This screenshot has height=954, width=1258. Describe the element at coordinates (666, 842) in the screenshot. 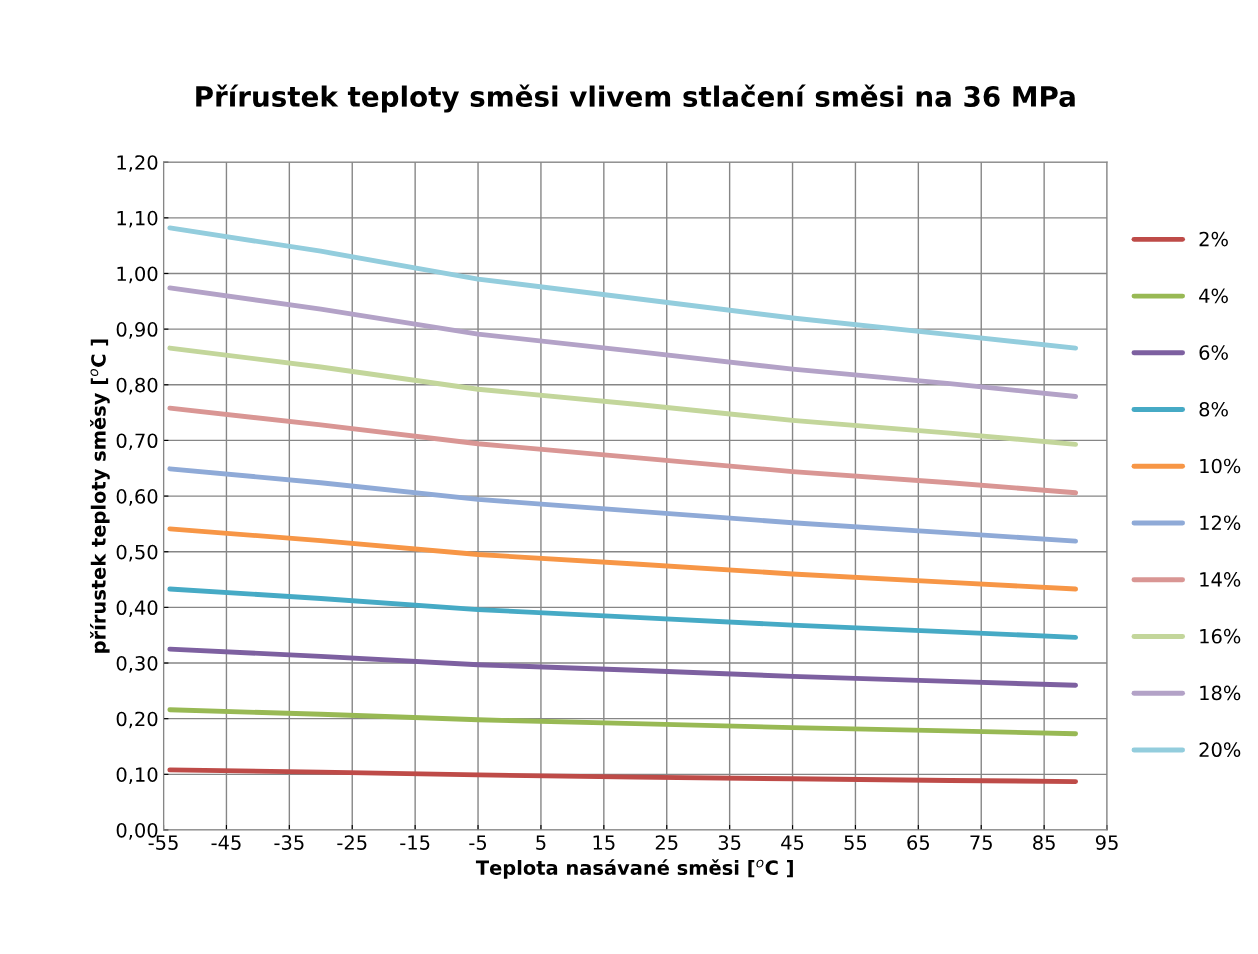

I see `x-tick-label: 25` at that location.